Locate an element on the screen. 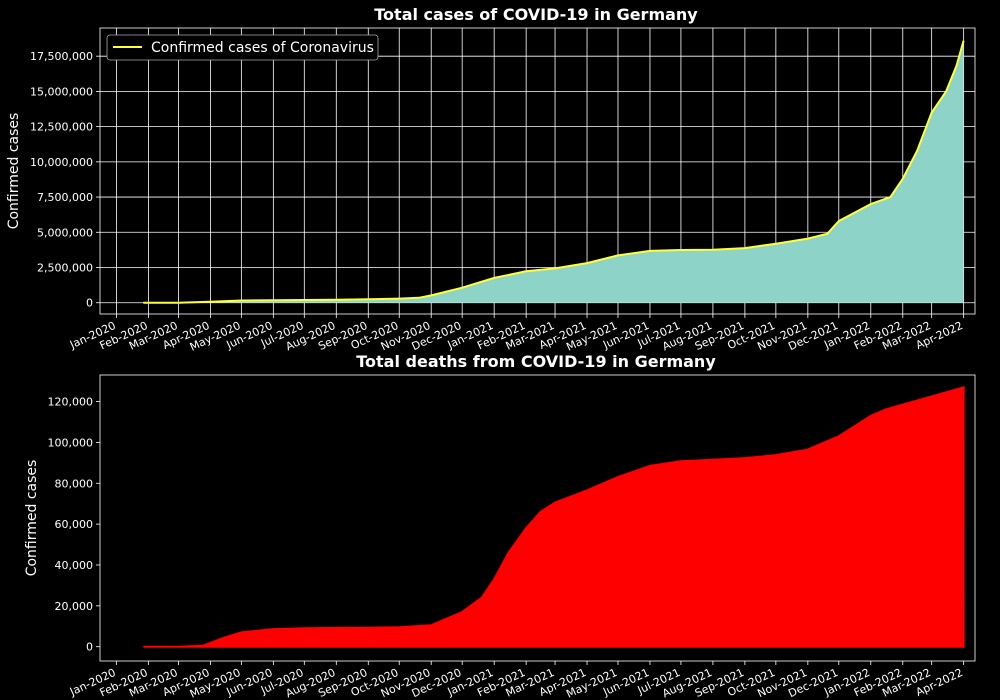  cases-legend: Confirmed cases of Coronavirus is located at coordinates (242, 47).